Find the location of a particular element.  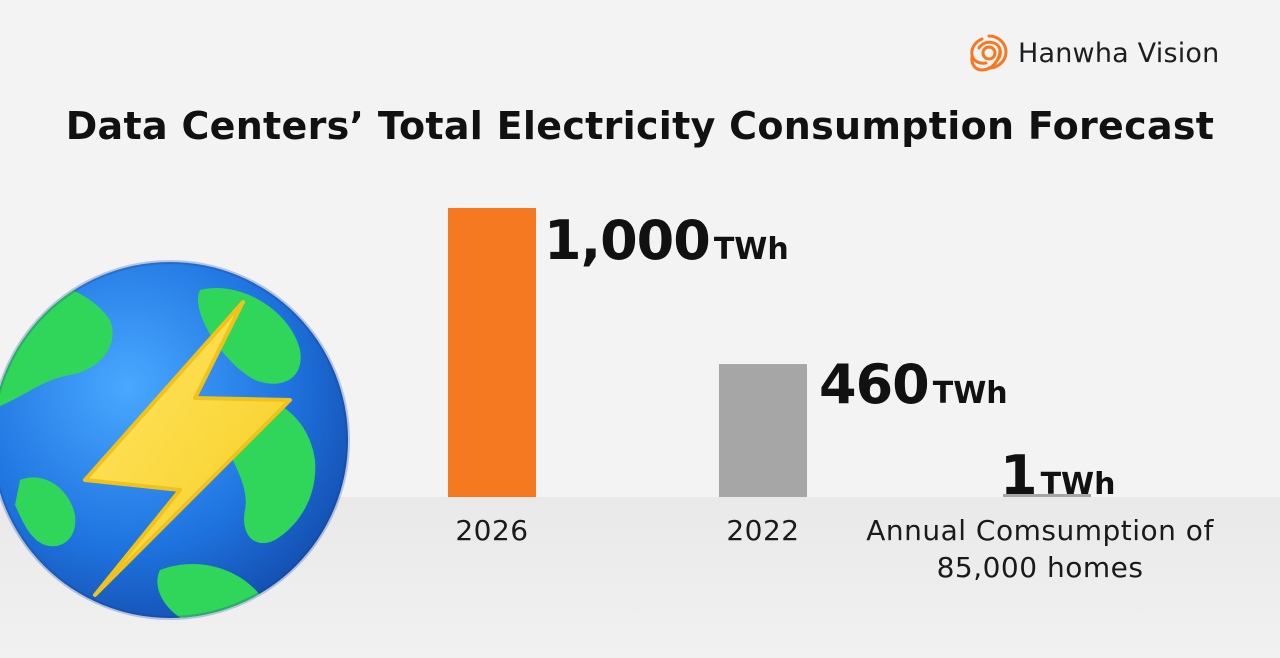

globe-lightning-icon is located at coordinates (175, 440).